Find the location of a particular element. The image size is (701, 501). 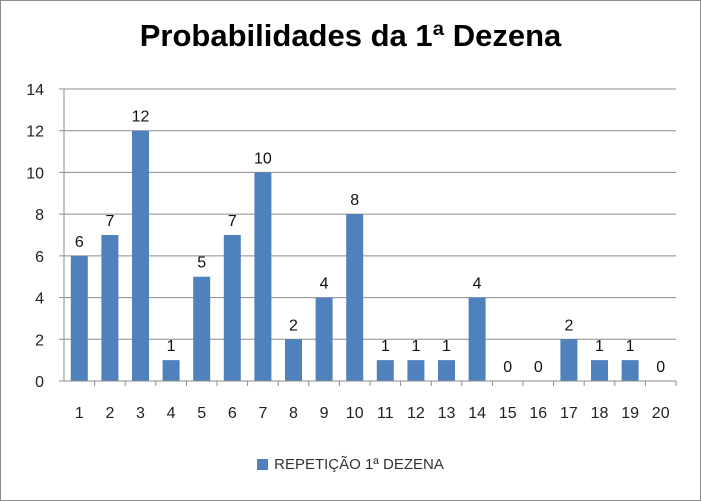

y-tick-label: 0 is located at coordinates (39, 382).